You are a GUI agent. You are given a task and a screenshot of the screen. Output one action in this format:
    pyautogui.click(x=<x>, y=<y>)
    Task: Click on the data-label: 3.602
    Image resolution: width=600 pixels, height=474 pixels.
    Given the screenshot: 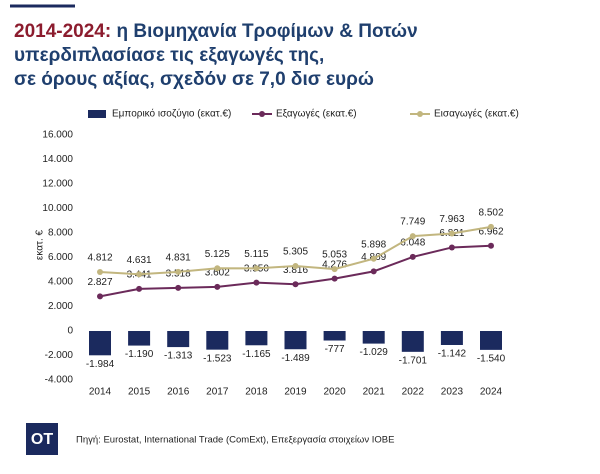 What is the action you would take?
    pyautogui.click(x=217, y=273)
    